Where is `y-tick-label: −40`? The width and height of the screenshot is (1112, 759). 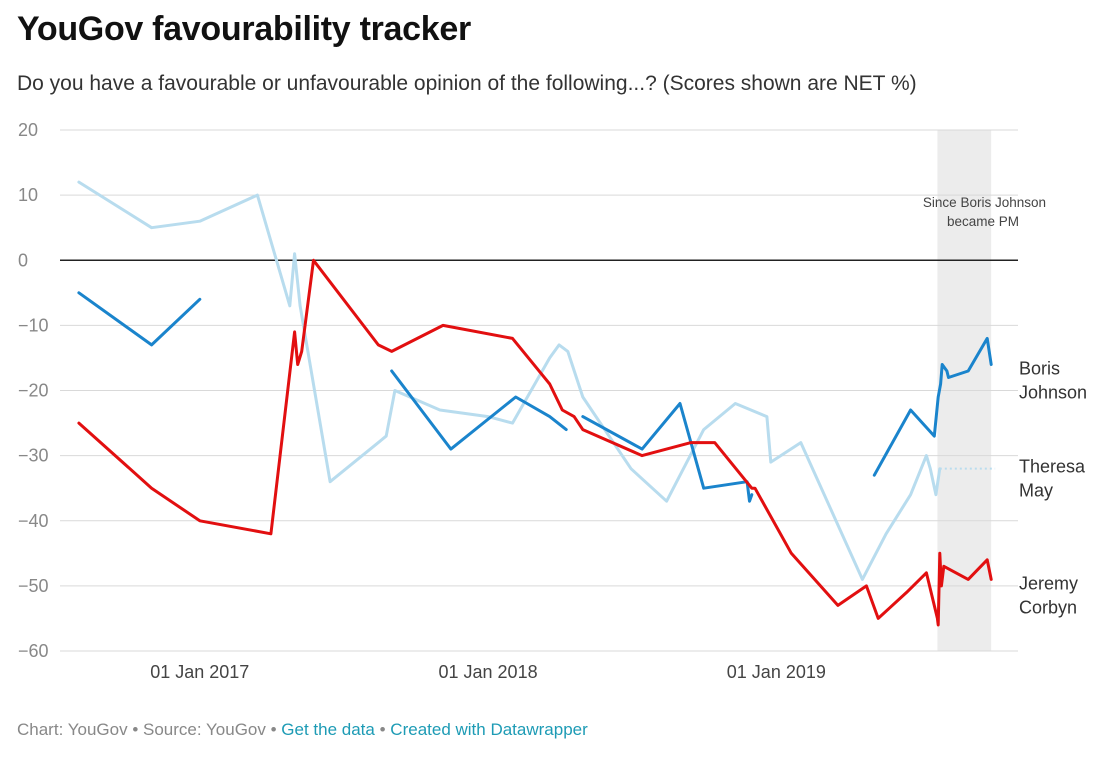 y-tick-label: −40 is located at coordinates (33, 521).